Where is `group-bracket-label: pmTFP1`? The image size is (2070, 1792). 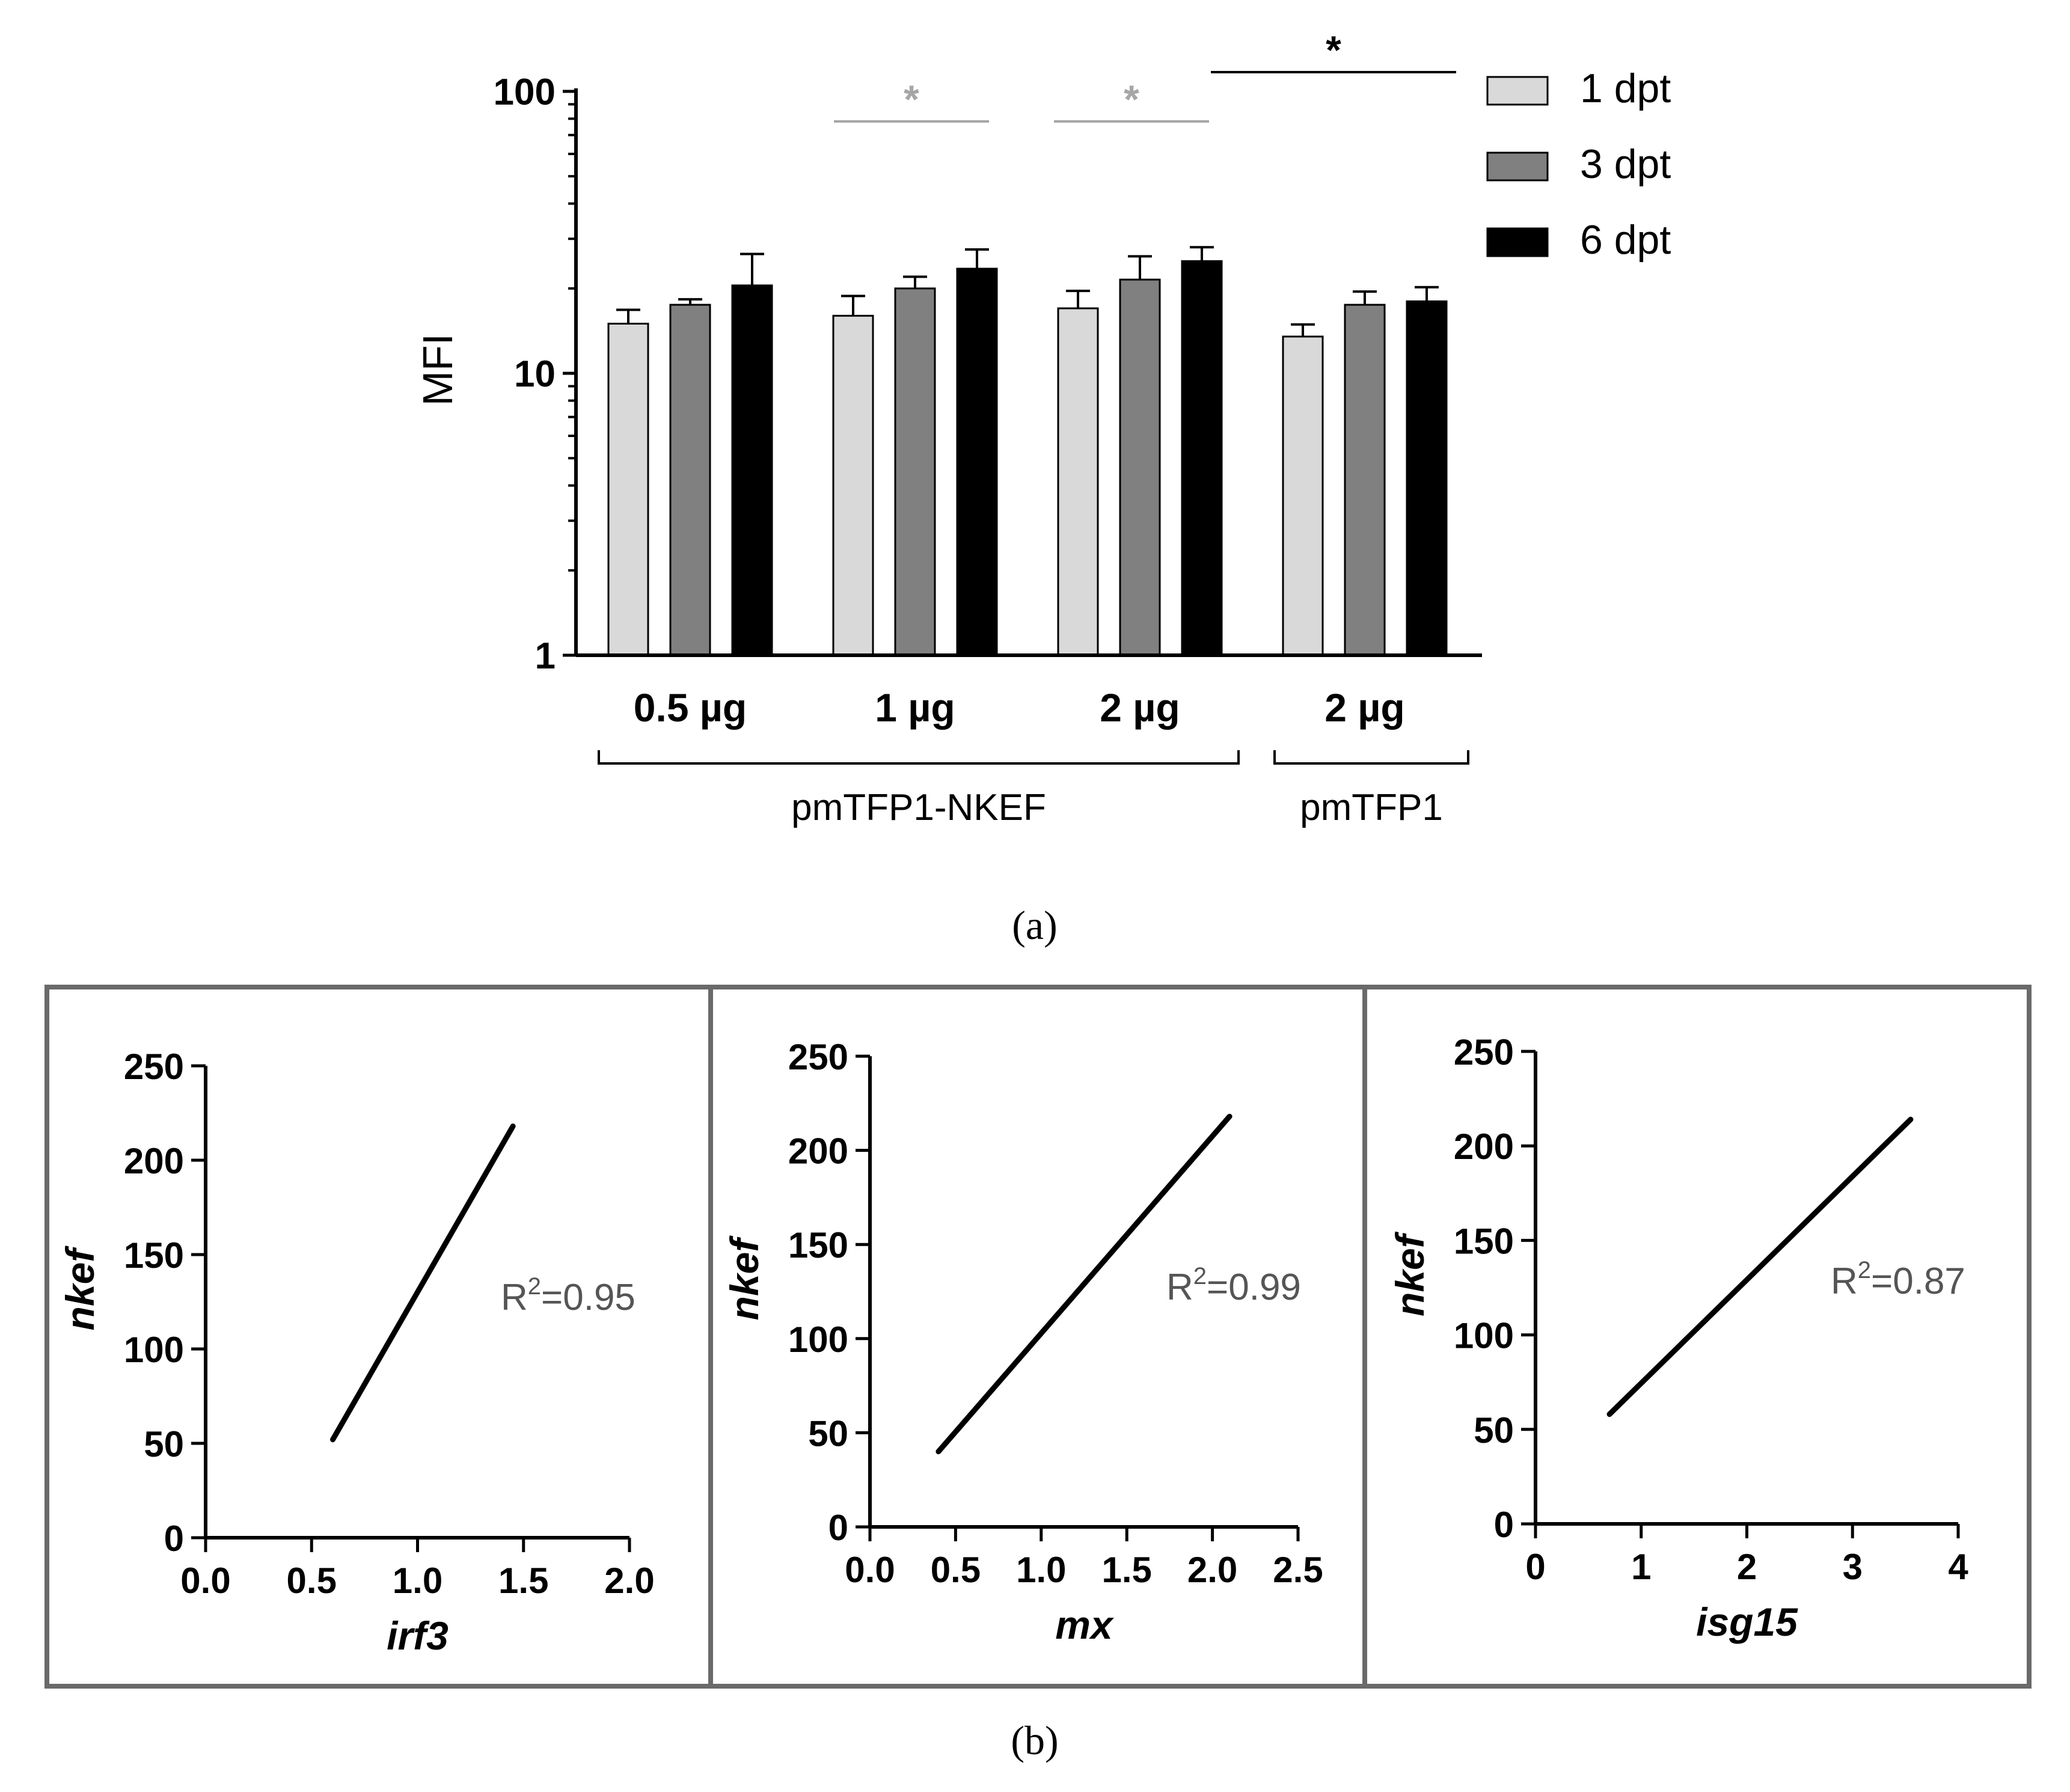
group-bracket-label: pmTFP1 is located at coordinates (1371, 807).